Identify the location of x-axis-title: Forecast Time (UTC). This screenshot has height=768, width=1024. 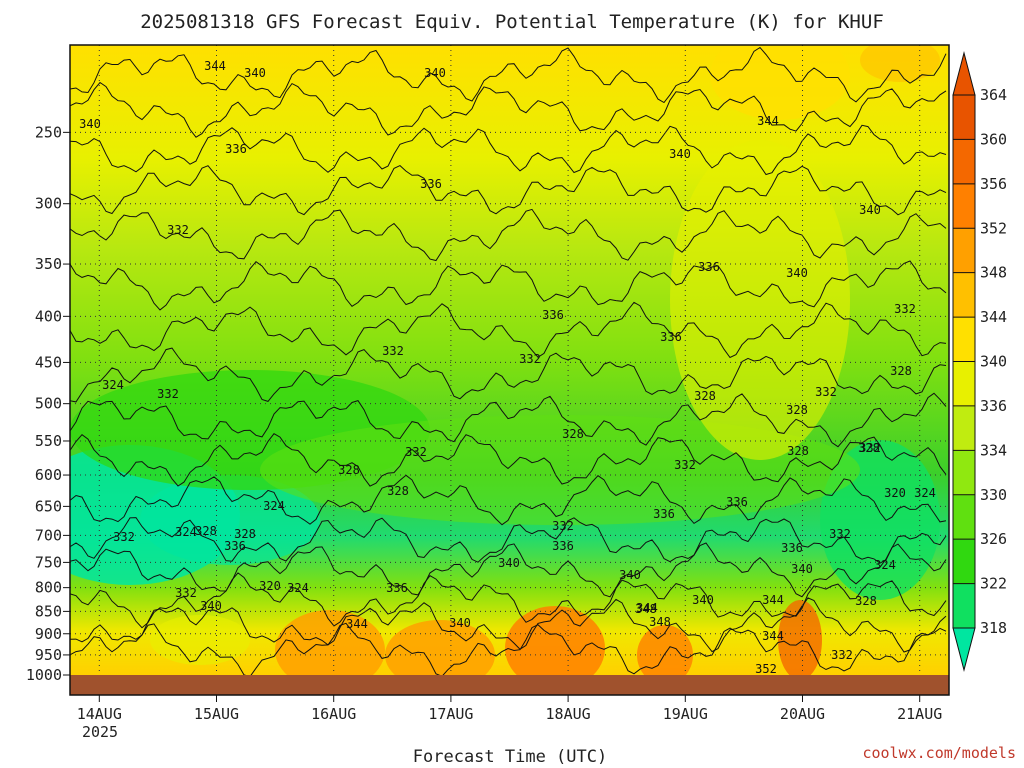
(510, 757).